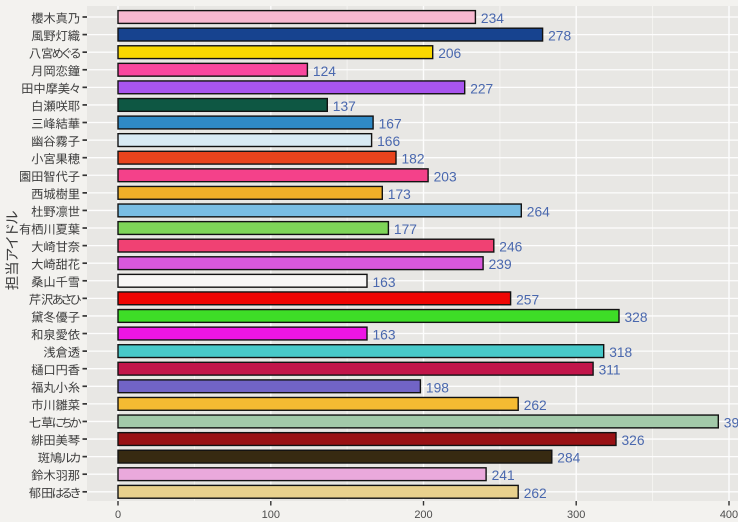 This screenshot has height=522, width=738. Describe the element at coordinates (576, 515) in the screenshot. I see `svg-text: 300` at that location.